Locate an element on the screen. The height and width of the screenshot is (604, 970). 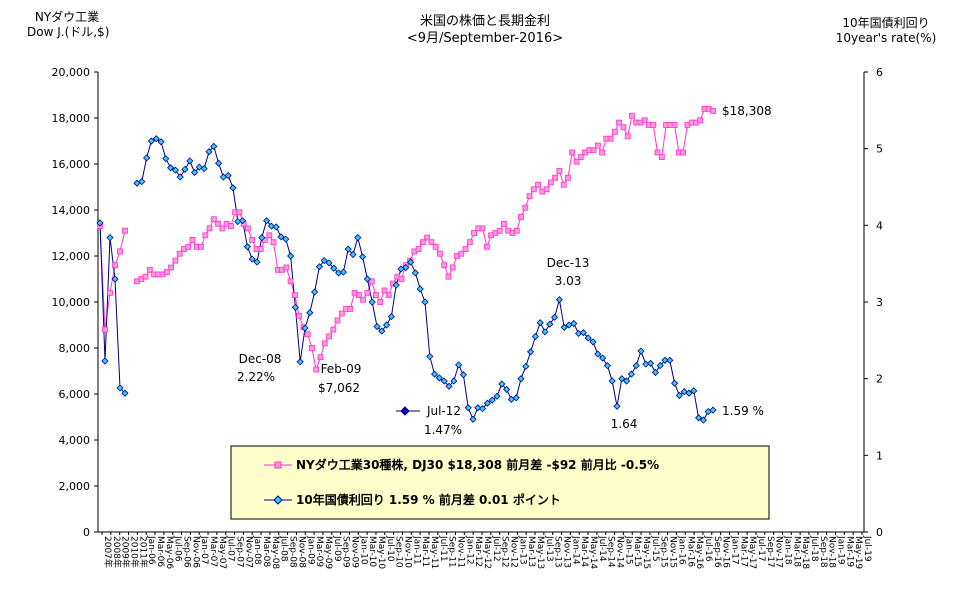
x-tick-label: May-13 is located at coordinates (540, 552).